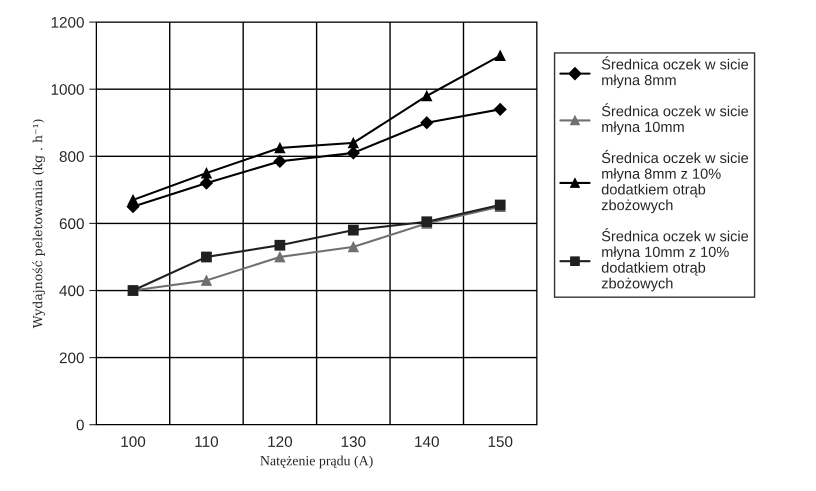 The width and height of the screenshot is (816, 491). What do you see at coordinates (206, 442) in the screenshot?
I see `x-tick-label: 110` at bounding box center [206, 442].